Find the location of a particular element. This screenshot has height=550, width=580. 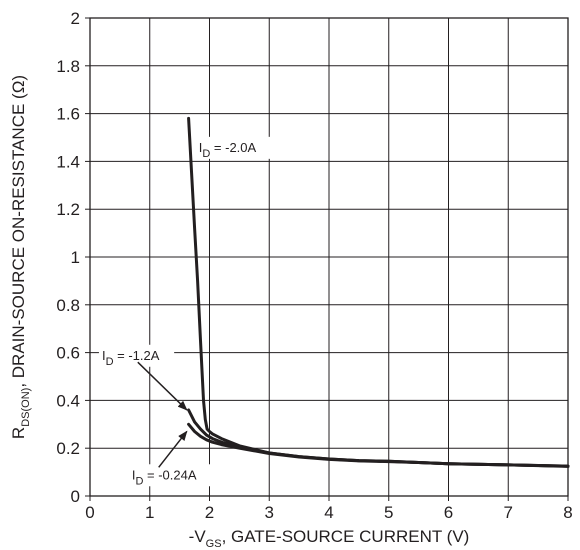

y-axis-label: RDS(ON), DRAIN-SOURCE ON-RESISTANCE (Ω) is located at coordinates (20, 257).